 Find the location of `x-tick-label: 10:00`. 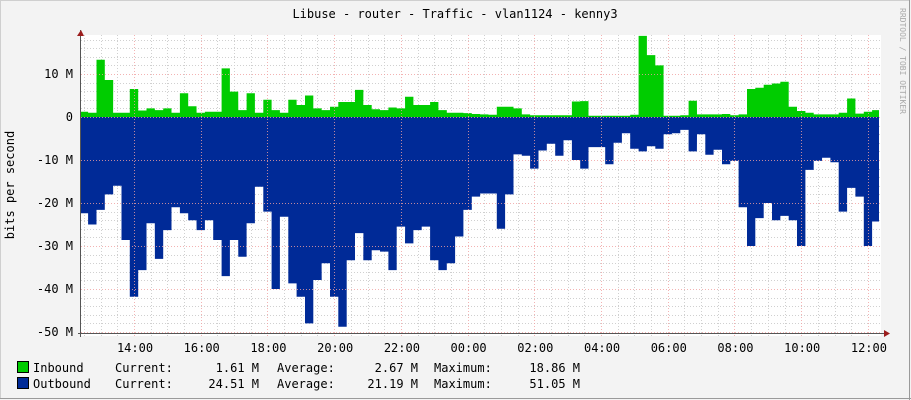

x-tick-label: 10:00 is located at coordinates (802, 348).